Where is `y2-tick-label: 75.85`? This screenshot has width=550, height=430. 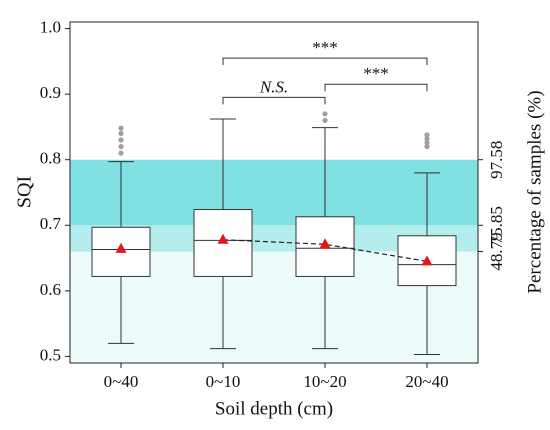 y2-tick-label: 75.85 is located at coordinates (496, 225).